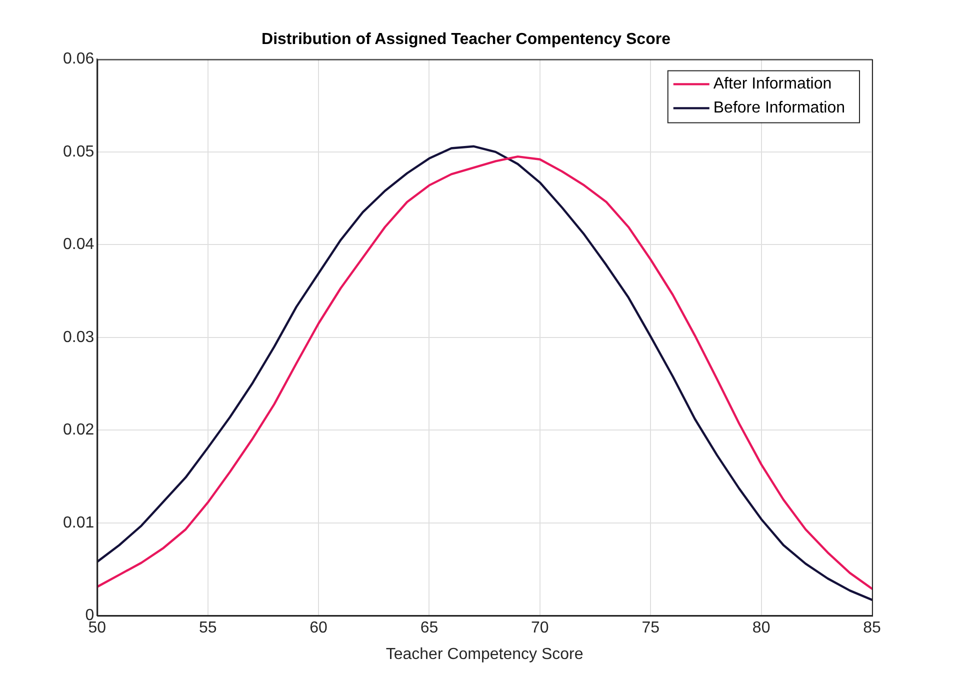 The image size is (962, 688). What do you see at coordinates (78, 430) in the screenshot?
I see `y-tick-label: 0.02` at bounding box center [78, 430].